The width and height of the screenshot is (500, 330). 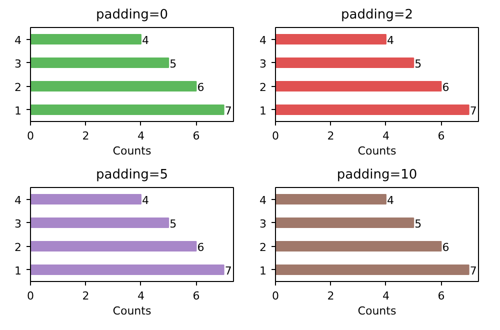 What do you see at coordinates (132, 15) in the screenshot?
I see `chart-title: padding=0` at bounding box center [132, 15].